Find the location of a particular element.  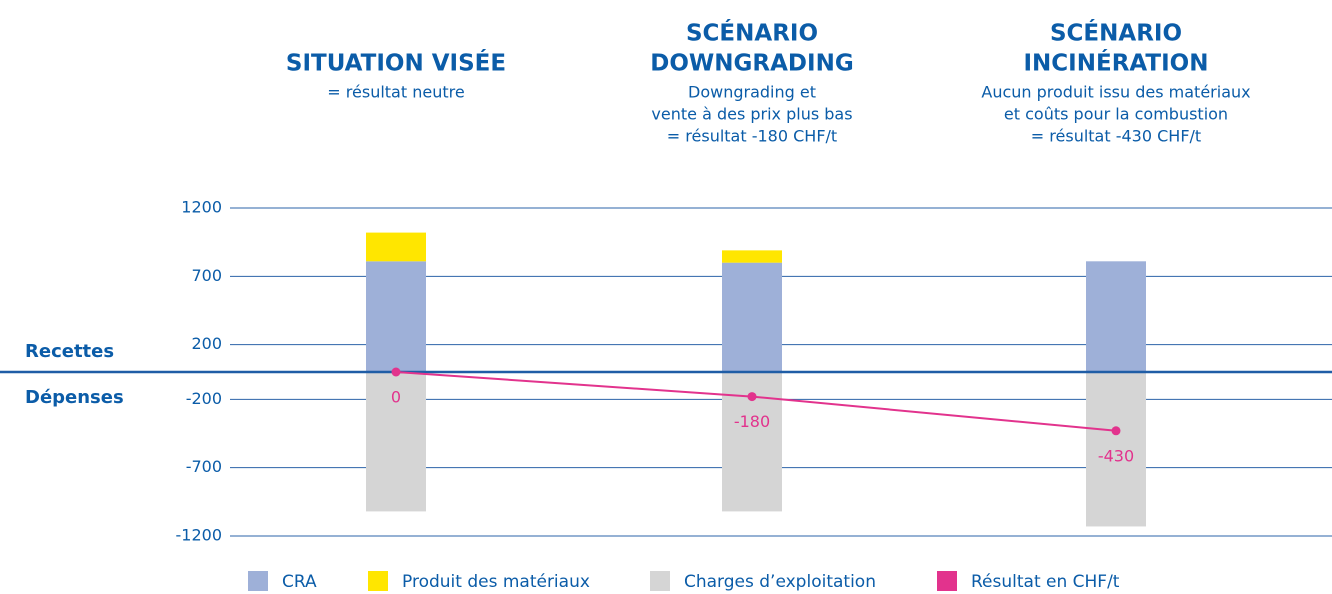

scenario-subtitle: = résultat -180 CHF/t is located at coordinates (752, 136).